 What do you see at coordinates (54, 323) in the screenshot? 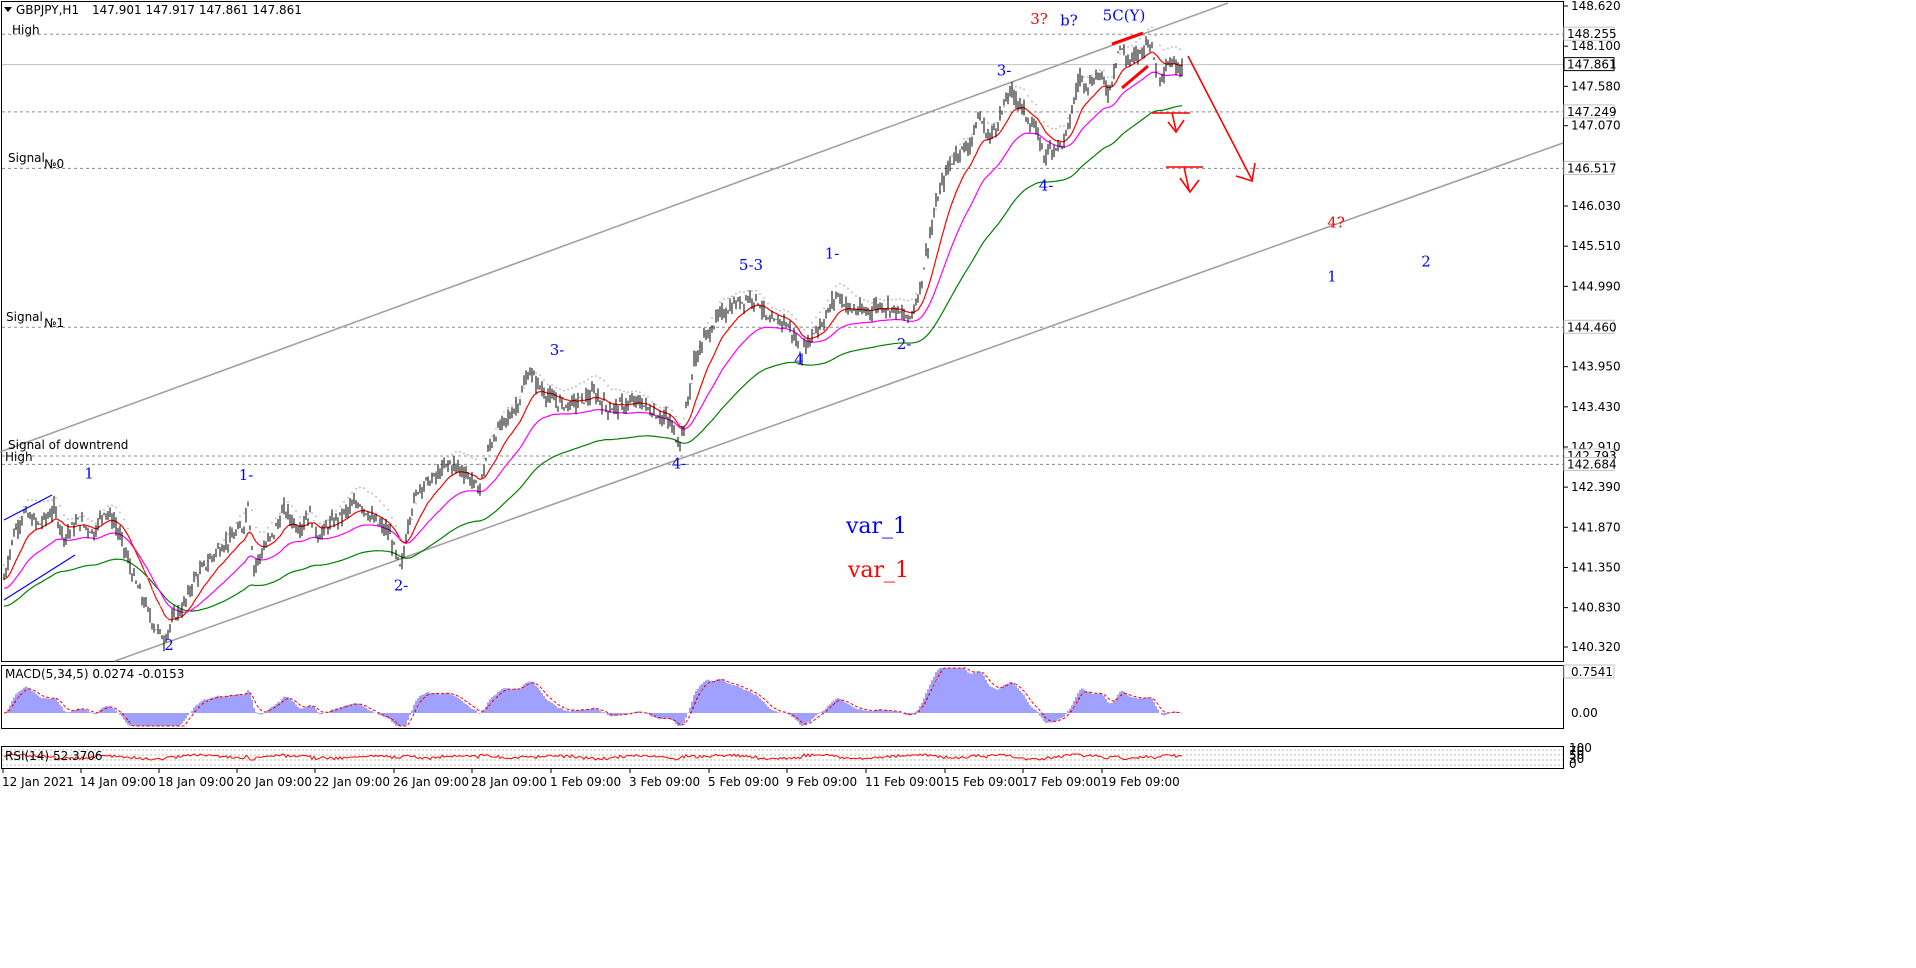
I see `label-signal-1-number: №1` at bounding box center [54, 323].